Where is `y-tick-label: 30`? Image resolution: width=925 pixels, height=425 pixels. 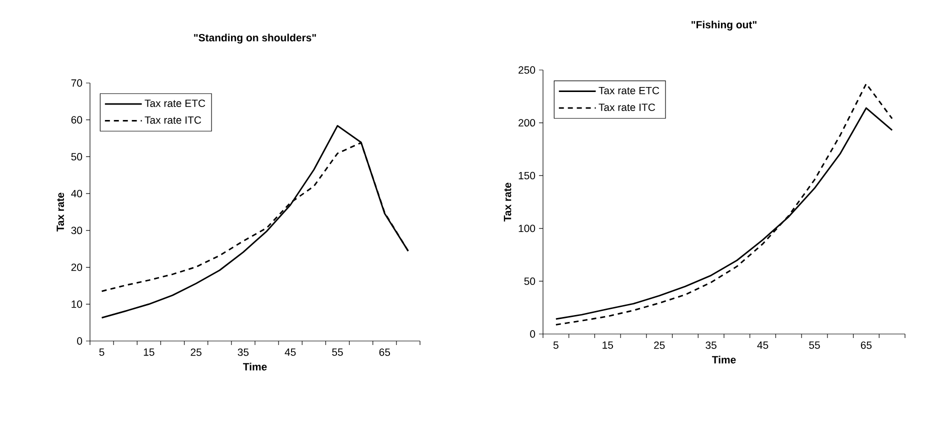
y-tick-label: 30 is located at coordinates (76, 230).